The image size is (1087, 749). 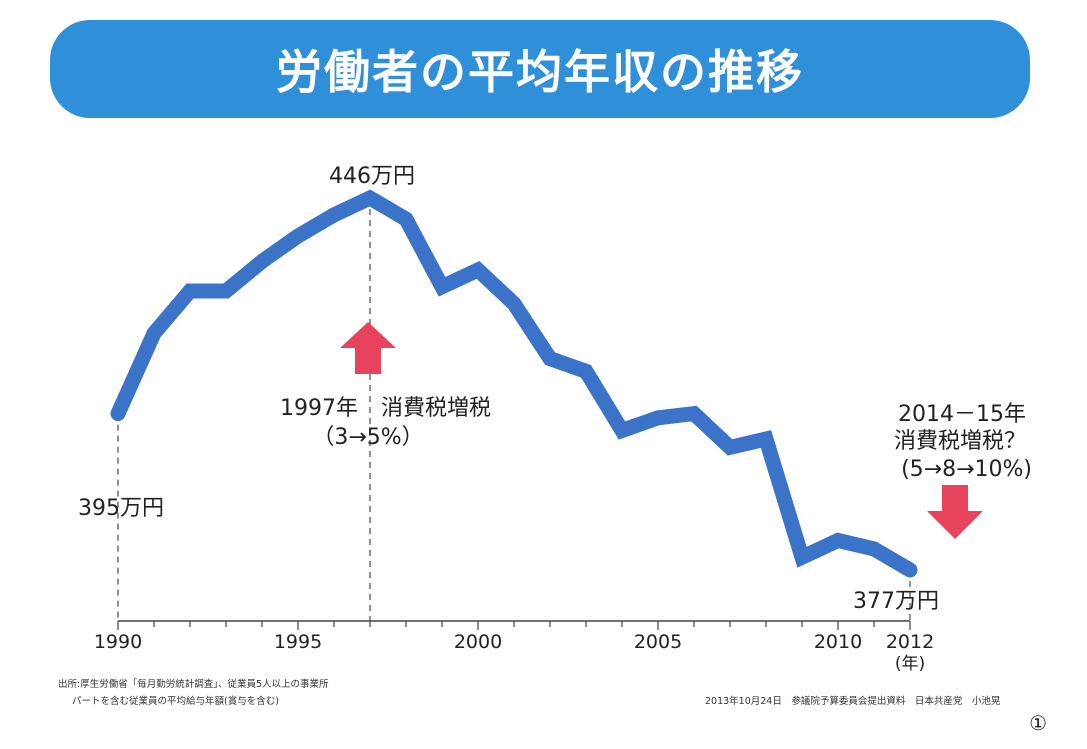 I want to click on tax-hike-up-arrow, so click(x=368, y=348).